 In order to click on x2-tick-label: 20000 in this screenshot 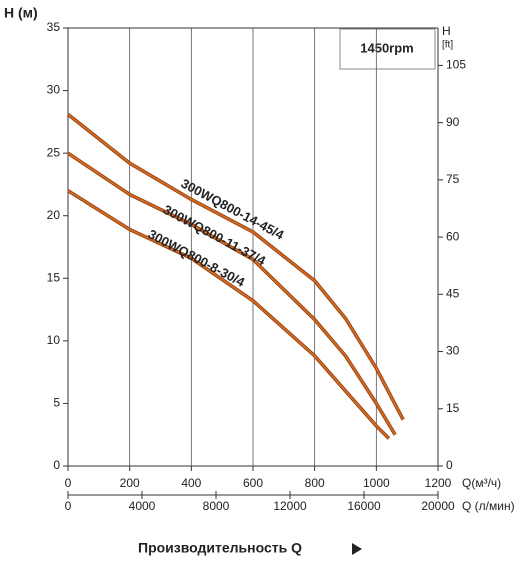, I will do `click(438, 506)`.